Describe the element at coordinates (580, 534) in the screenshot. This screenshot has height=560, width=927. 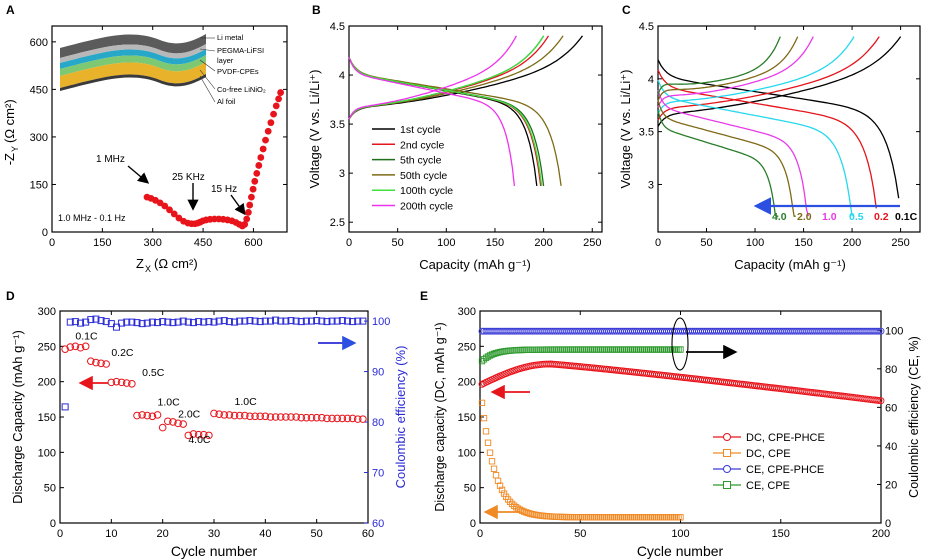
I see `x-tick-label: 50` at that location.